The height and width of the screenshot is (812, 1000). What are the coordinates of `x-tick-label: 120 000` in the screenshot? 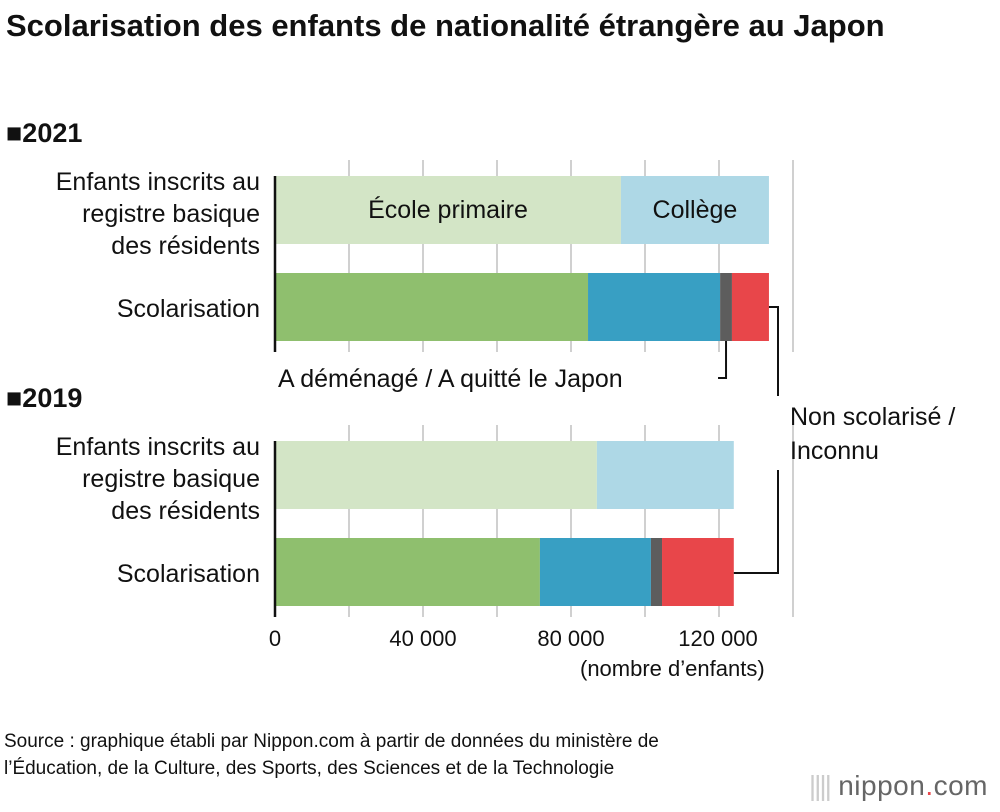 It's located at (718, 638).